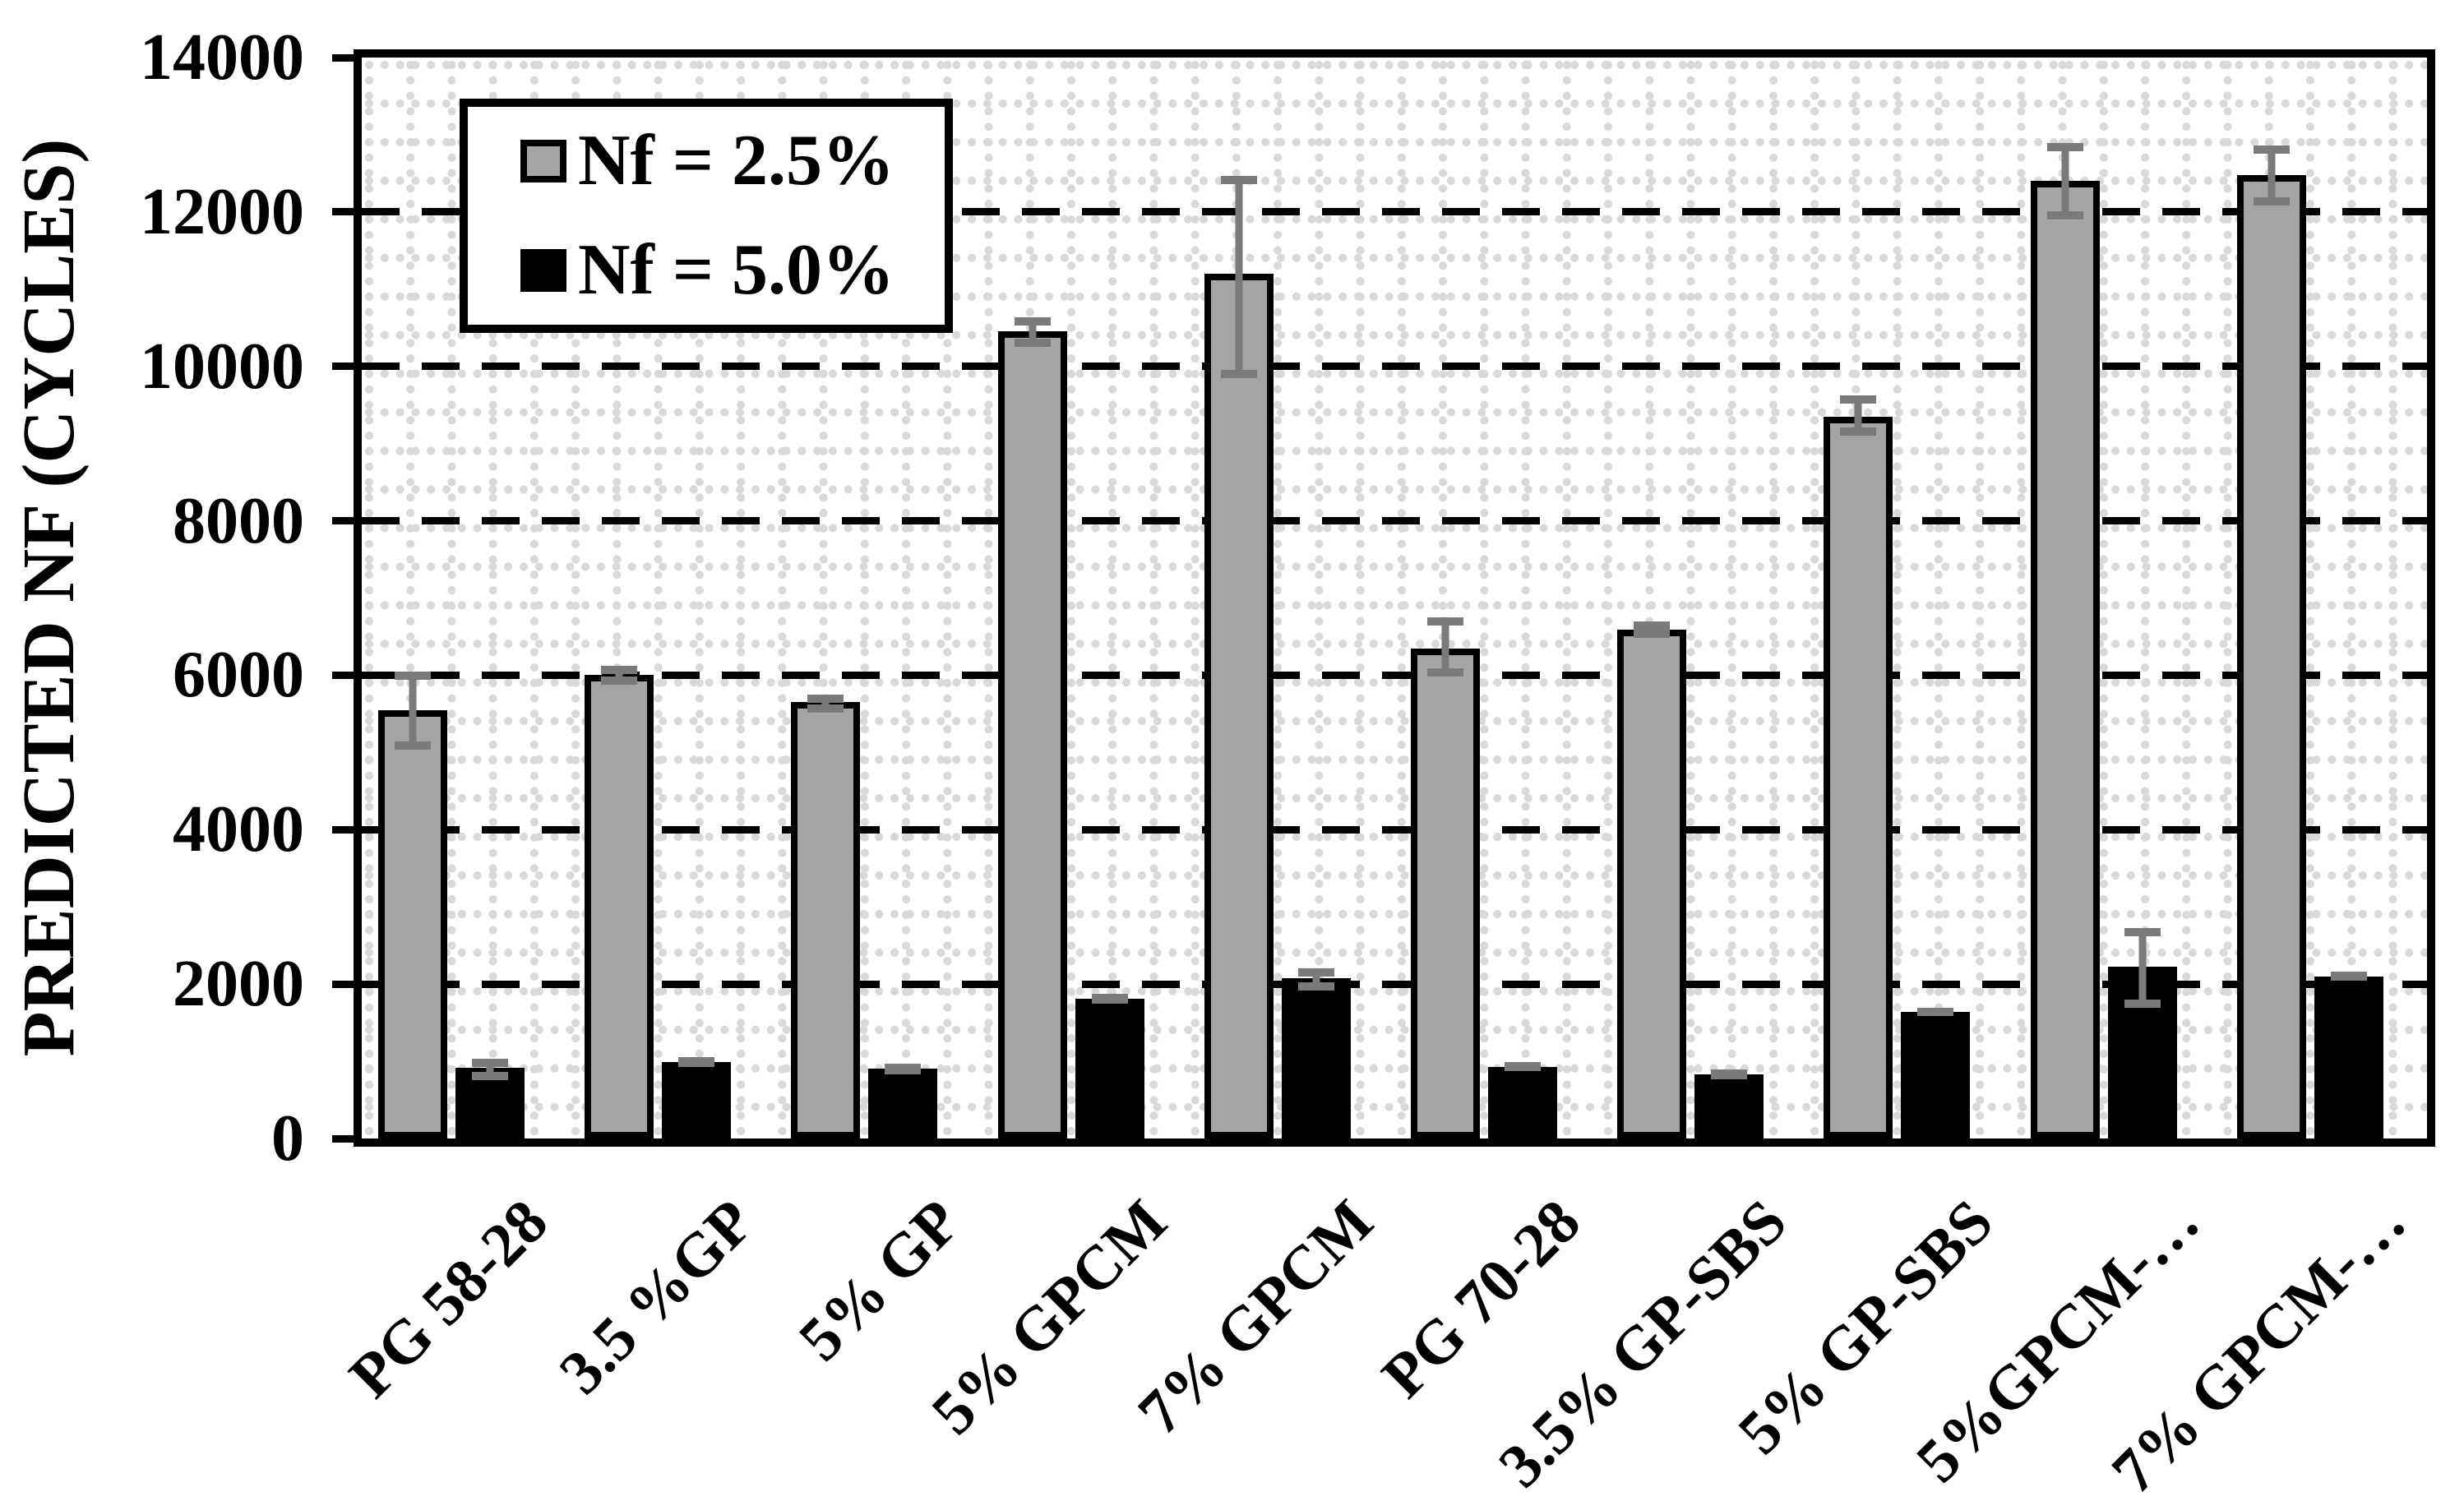  What do you see at coordinates (879, 1280) in the screenshot?
I see `x-category-label-3: 5% GP` at bounding box center [879, 1280].